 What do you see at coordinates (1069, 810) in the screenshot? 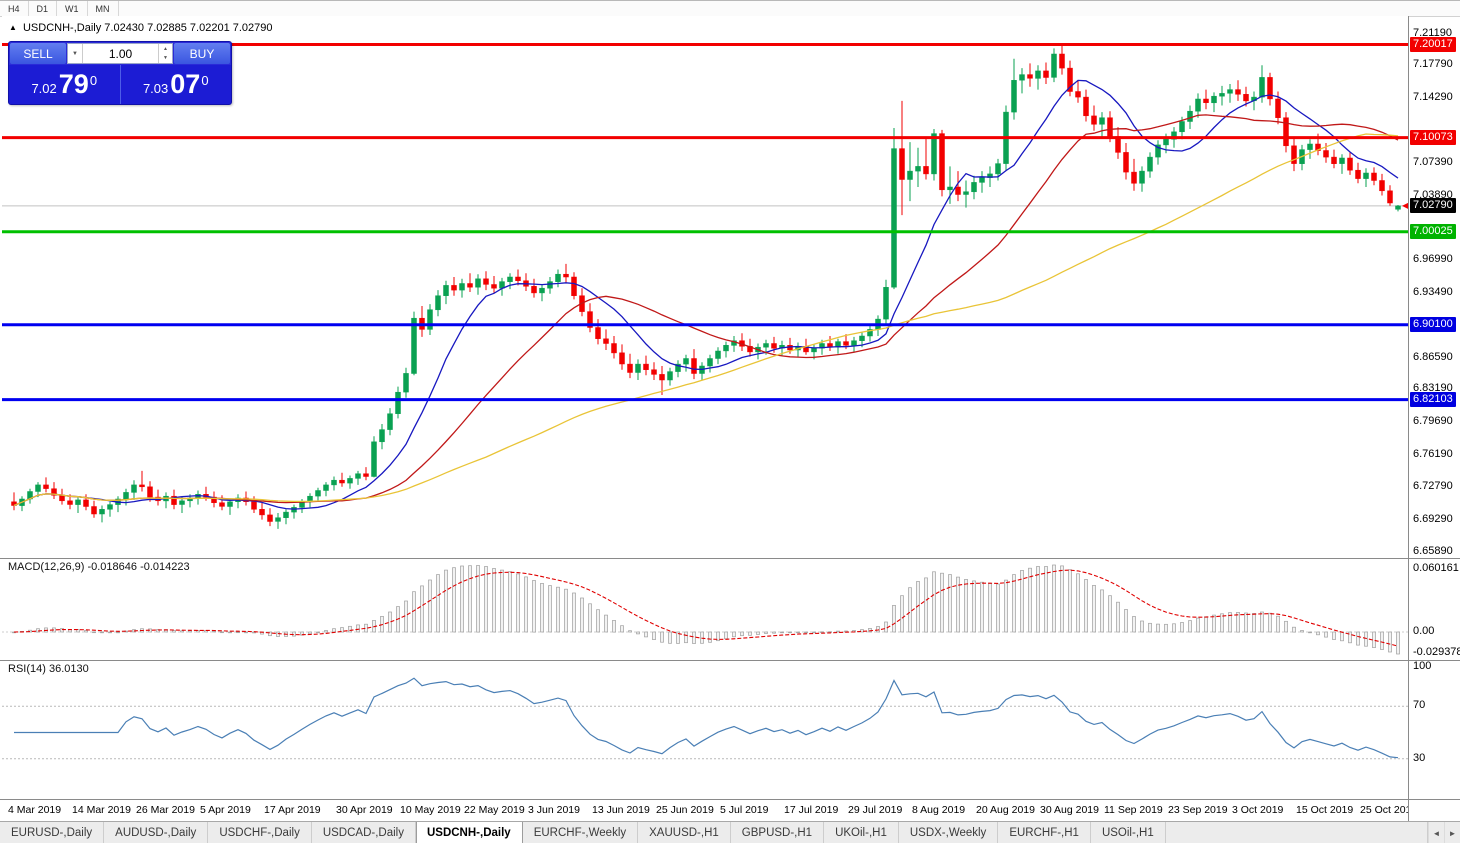
I see `date-axis-label: 30 Aug 2019` at bounding box center [1069, 810].